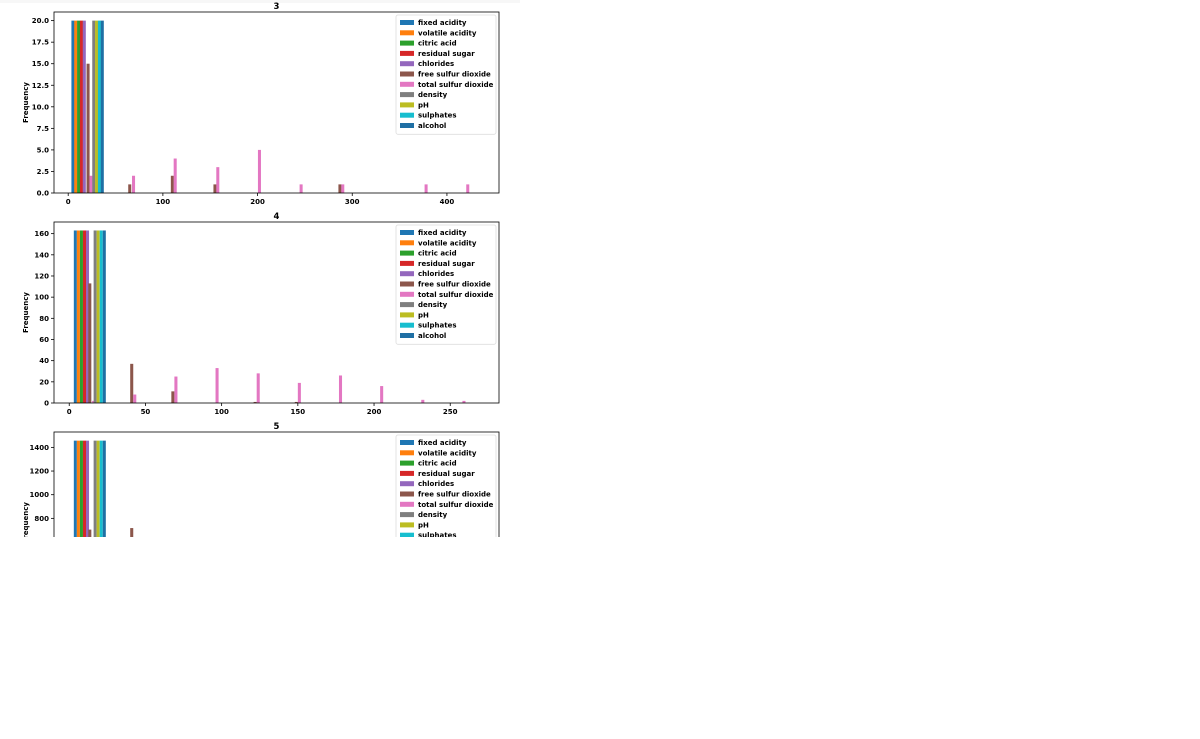 The height and width of the screenshot is (739, 1200). What do you see at coordinates (41, 234) in the screenshot?
I see `y-tick-label: 160` at bounding box center [41, 234].